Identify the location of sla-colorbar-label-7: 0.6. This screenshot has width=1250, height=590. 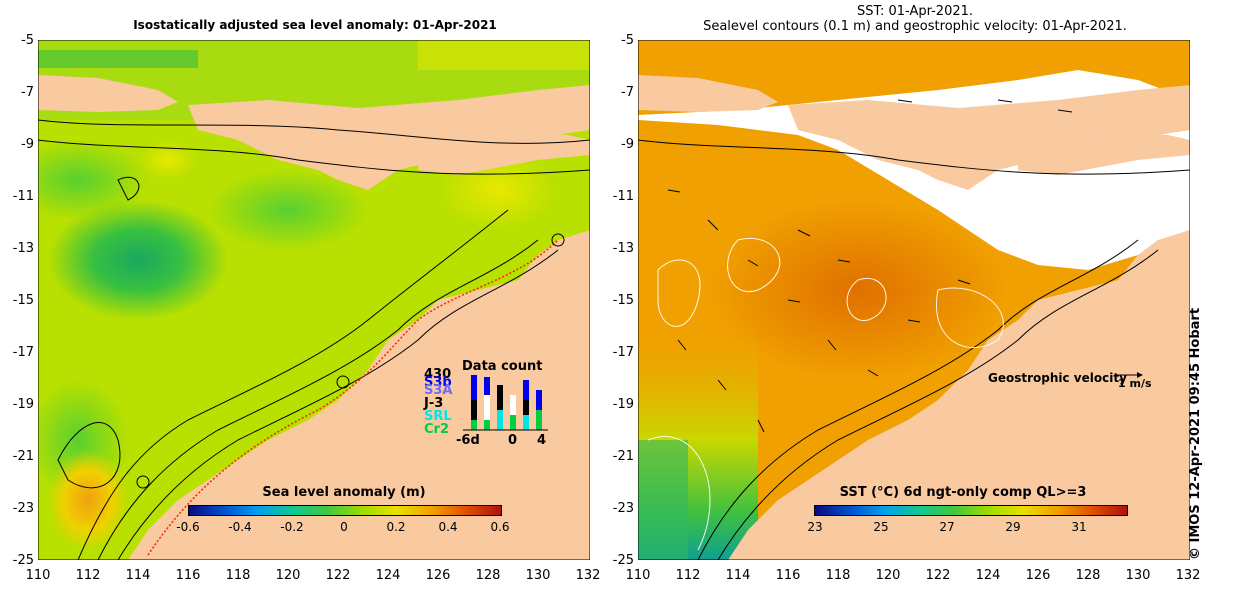
(500, 527).